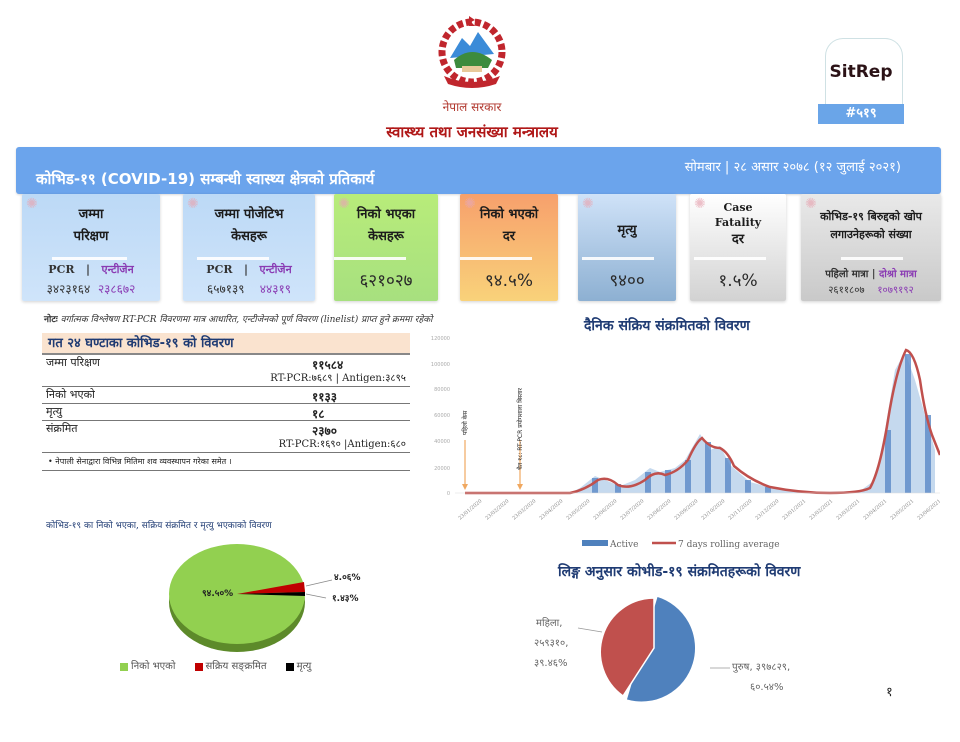 The height and width of the screenshot is (742, 960). What do you see at coordinates (847, 274) in the screenshot?
I see `first-dose-label: पहिलो मात्रा` at bounding box center [847, 274].